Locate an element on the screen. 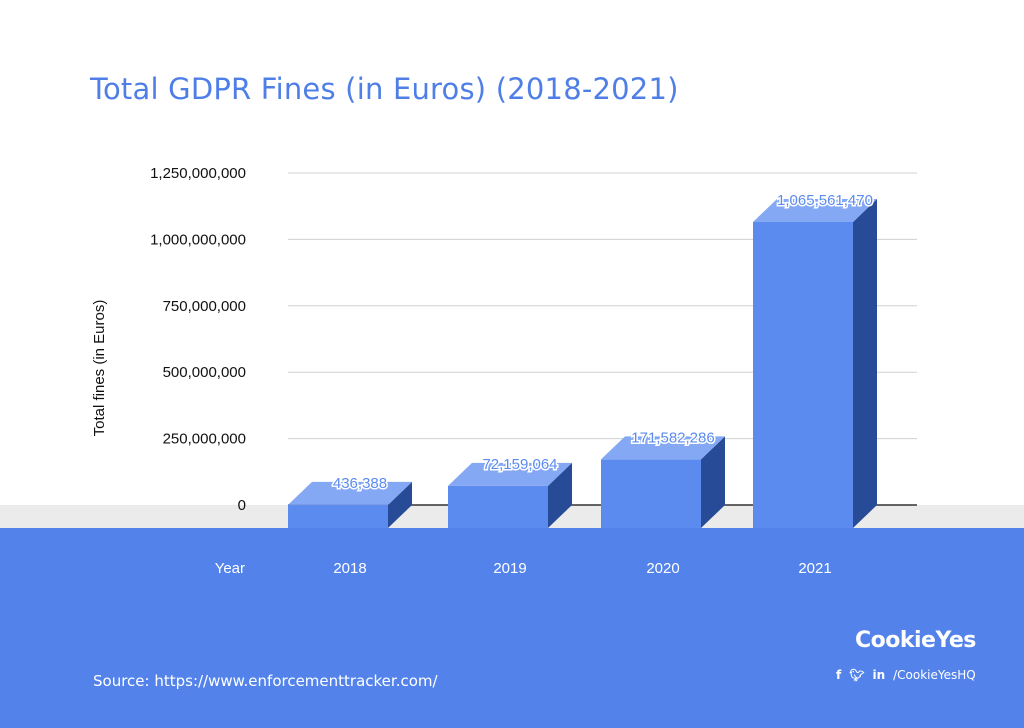  y-tick-label: 250,000,000 is located at coordinates (204, 439).